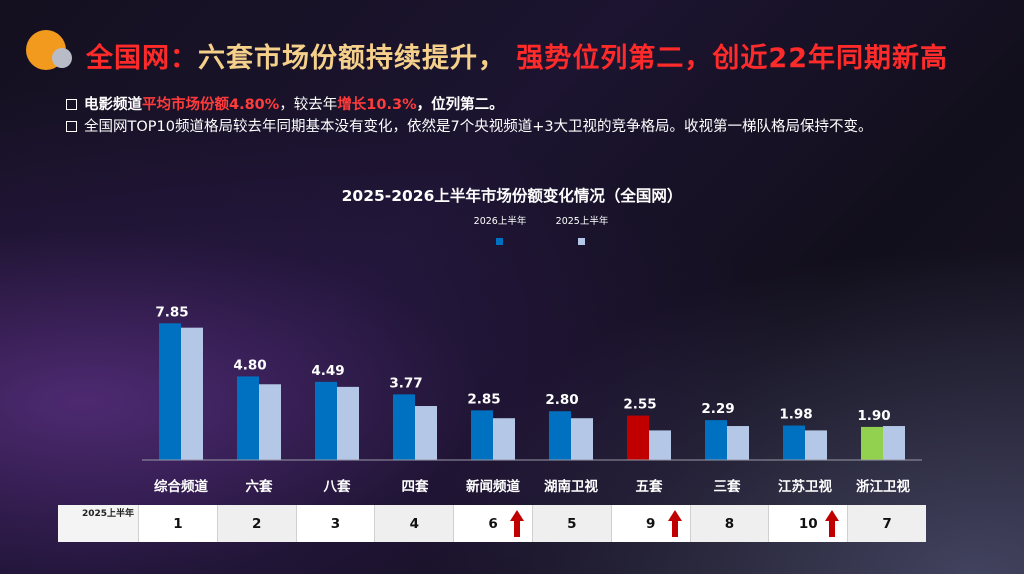 The height and width of the screenshot is (574, 1024). What do you see at coordinates (732, 58) in the screenshot?
I see `title-part3: 强势位列第二，创近22年同期新高` at bounding box center [732, 58].